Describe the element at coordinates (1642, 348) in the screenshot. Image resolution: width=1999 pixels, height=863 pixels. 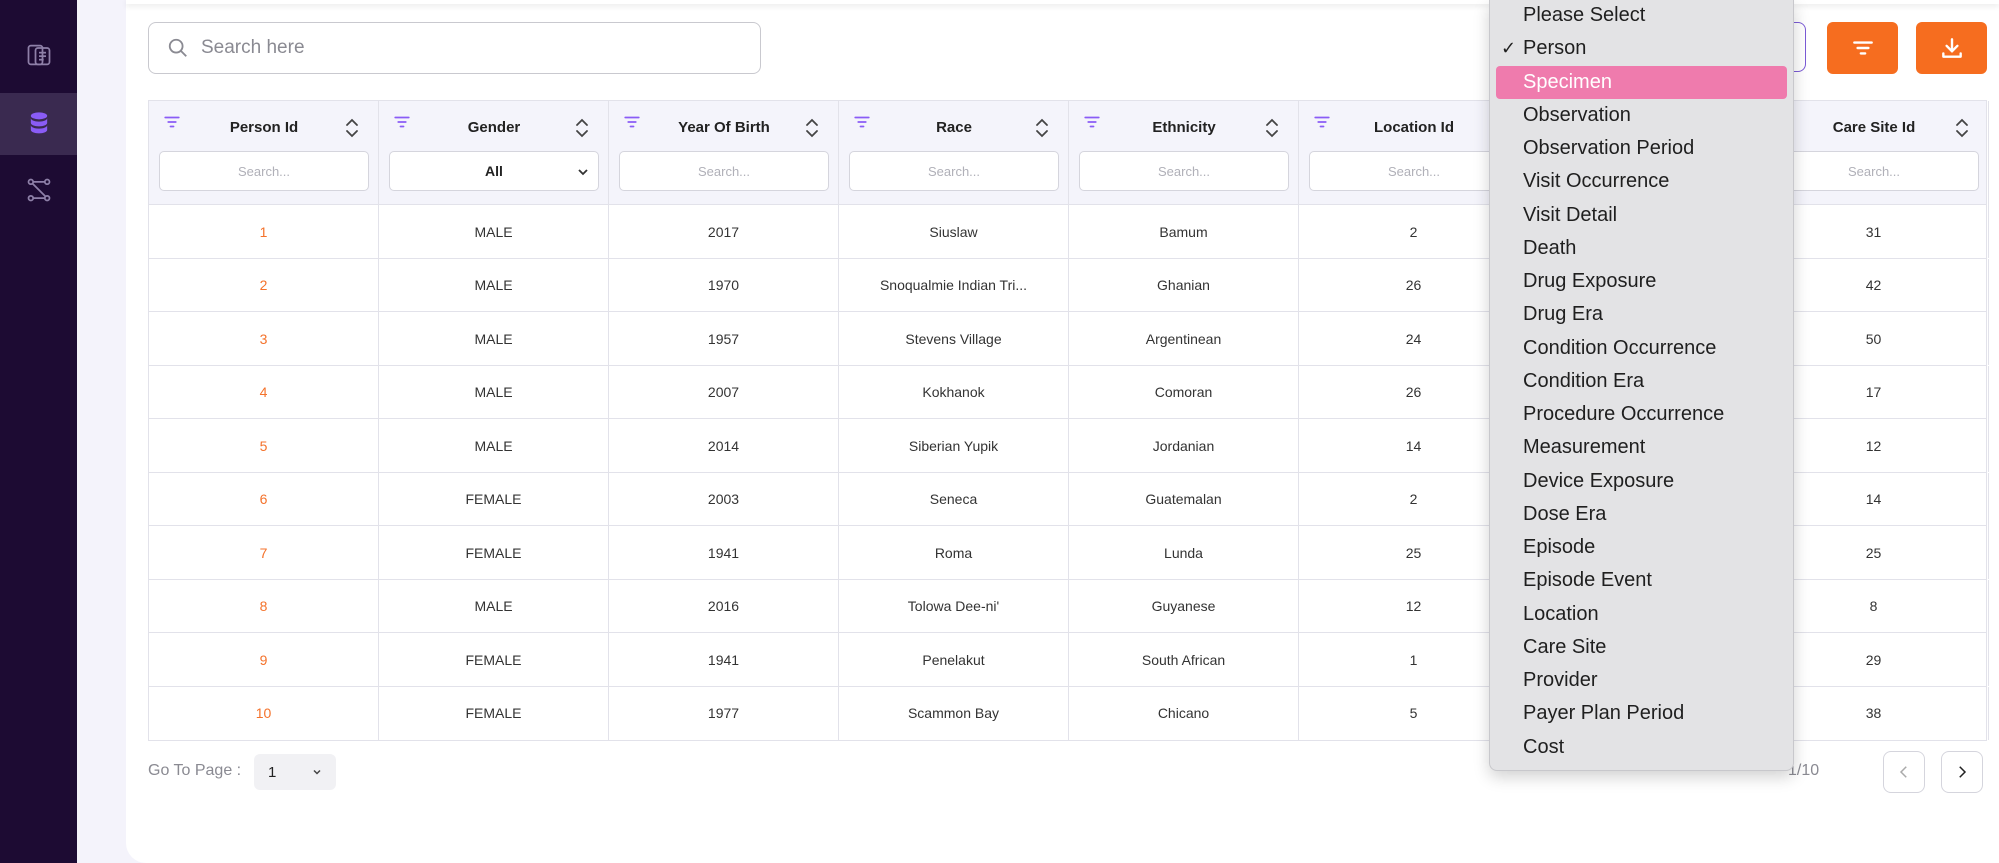
I see `dropdown-option: Condition Occurrence` at that location.